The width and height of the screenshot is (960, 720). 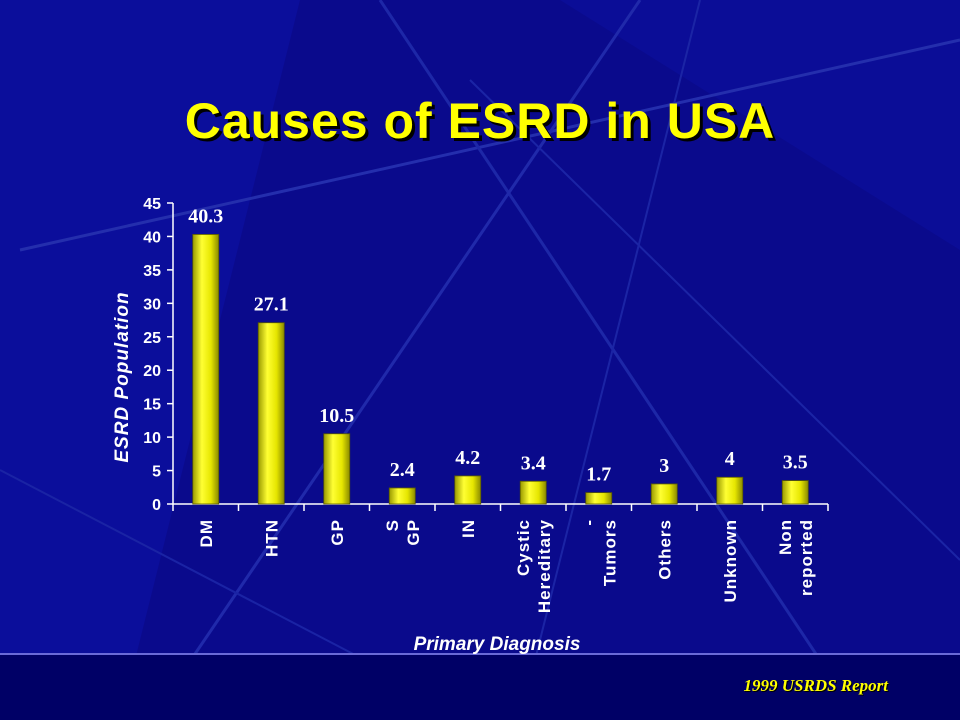 I want to click on bar-value-label: 4.2, so click(x=467, y=458).